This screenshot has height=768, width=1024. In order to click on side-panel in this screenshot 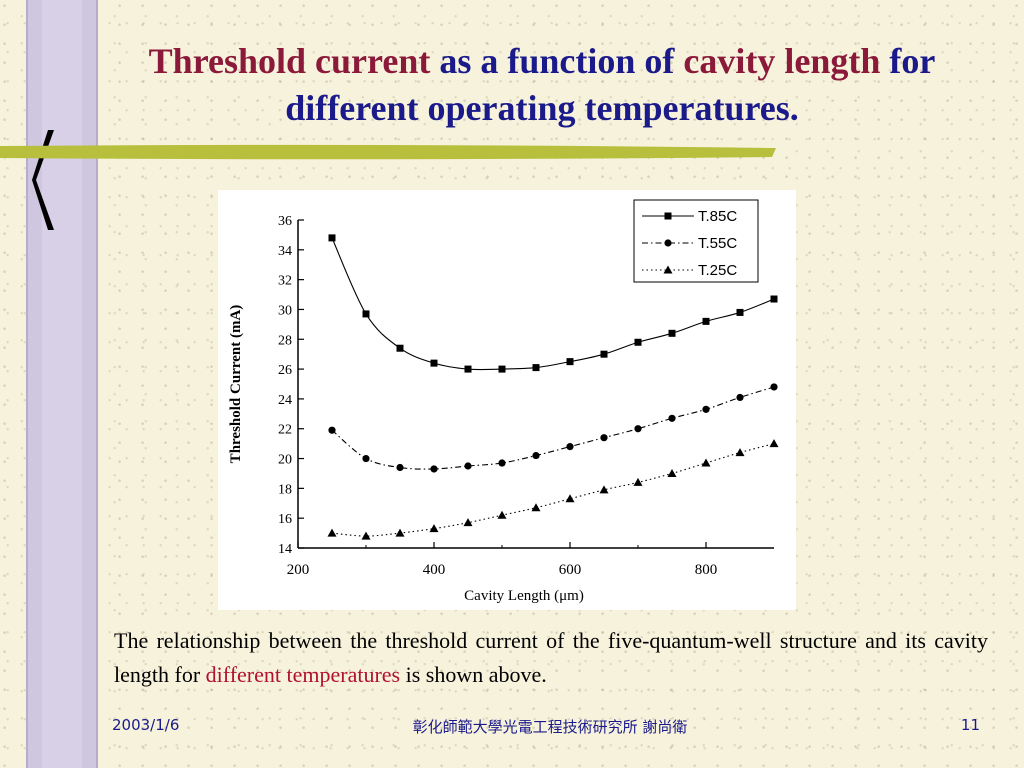, I will do `click(62, 384)`.